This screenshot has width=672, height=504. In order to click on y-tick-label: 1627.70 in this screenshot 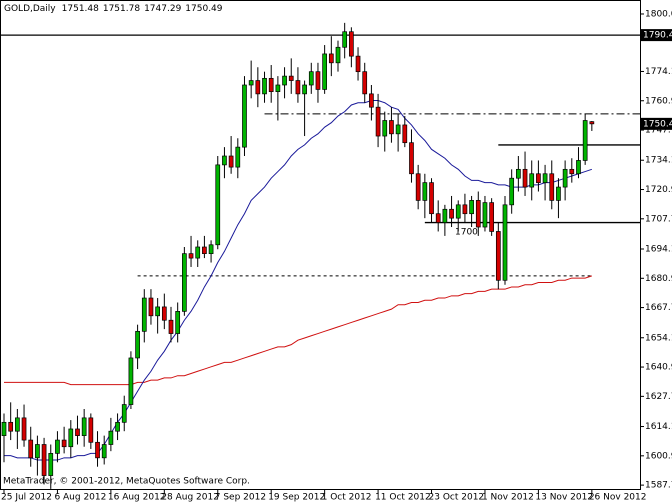, I will do `click(658, 397)`.